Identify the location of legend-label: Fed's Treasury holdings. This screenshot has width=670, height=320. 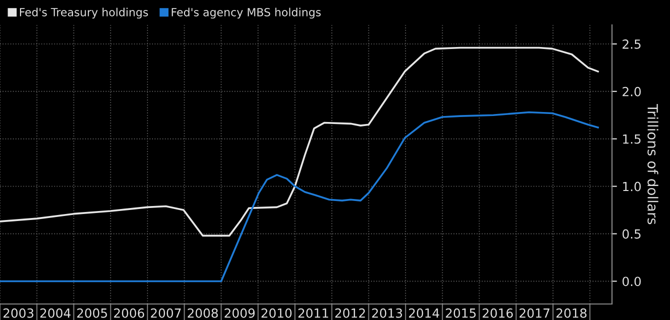
(84, 13).